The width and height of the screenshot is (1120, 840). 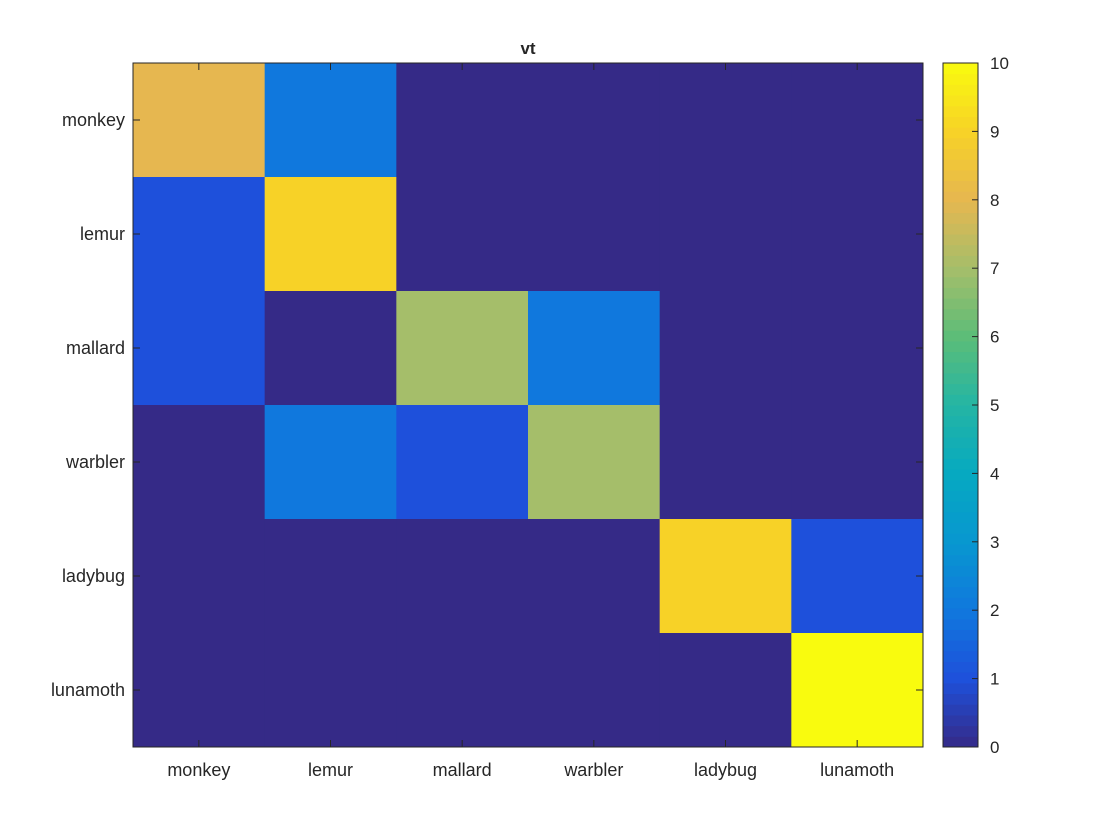 What do you see at coordinates (594, 690) in the screenshot?
I see `heatmap-cell-lunamoth-warbler` at bounding box center [594, 690].